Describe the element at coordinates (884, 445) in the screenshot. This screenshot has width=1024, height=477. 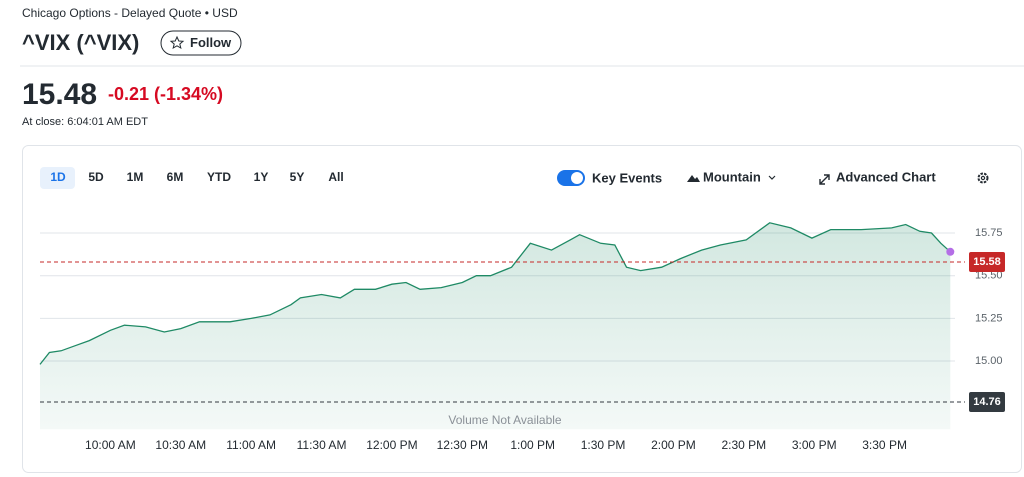
I see `x-tick-label: 3:30 PM` at that location.